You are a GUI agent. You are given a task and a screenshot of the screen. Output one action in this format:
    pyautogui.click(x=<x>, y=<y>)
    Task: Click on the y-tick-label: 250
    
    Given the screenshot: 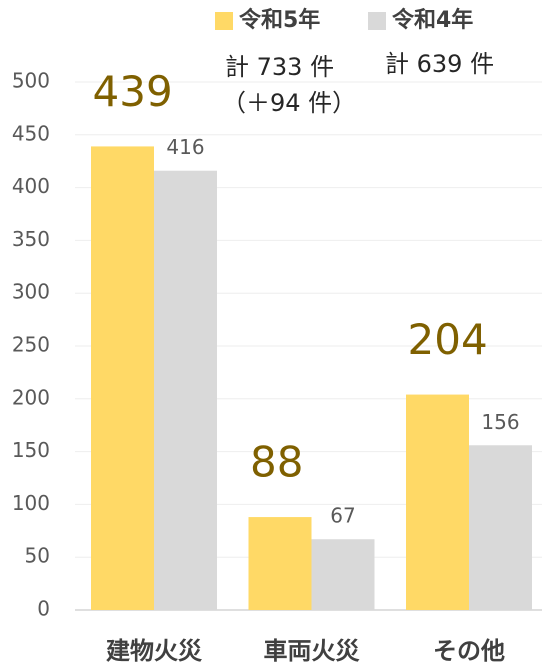 What is the action you would take?
    pyautogui.click(x=31, y=345)
    